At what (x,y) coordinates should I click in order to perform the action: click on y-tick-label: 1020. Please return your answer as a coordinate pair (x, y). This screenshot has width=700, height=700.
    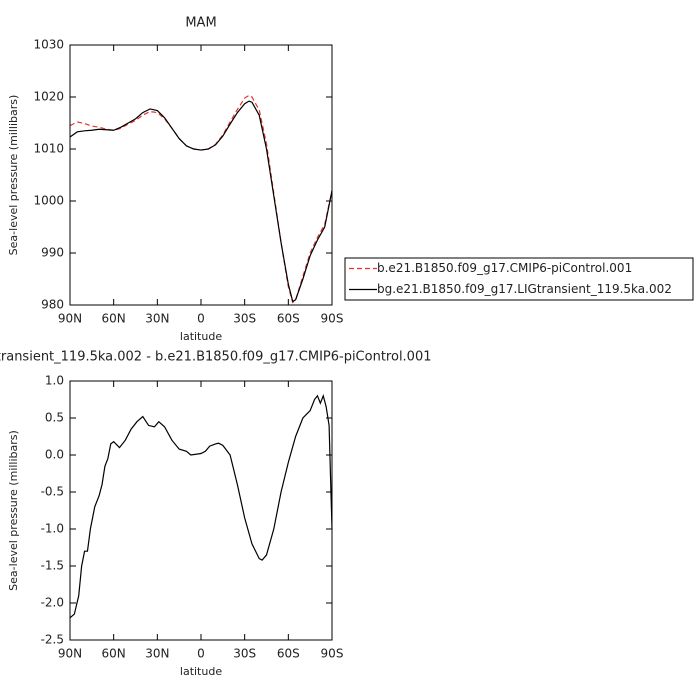
    Looking at the image, I should click on (48, 97).